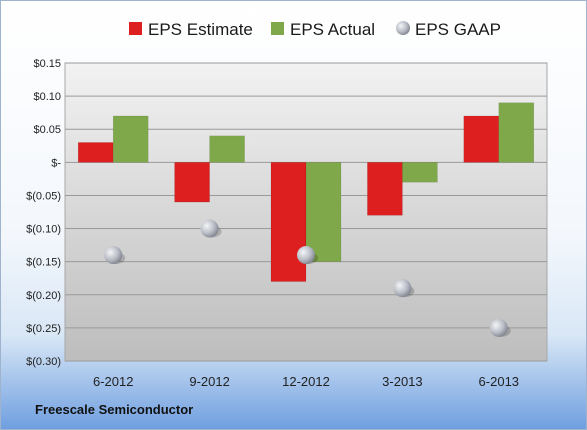  What do you see at coordinates (43, 263) in the screenshot?
I see `y-tick-label: $(0.15)` at bounding box center [43, 263].